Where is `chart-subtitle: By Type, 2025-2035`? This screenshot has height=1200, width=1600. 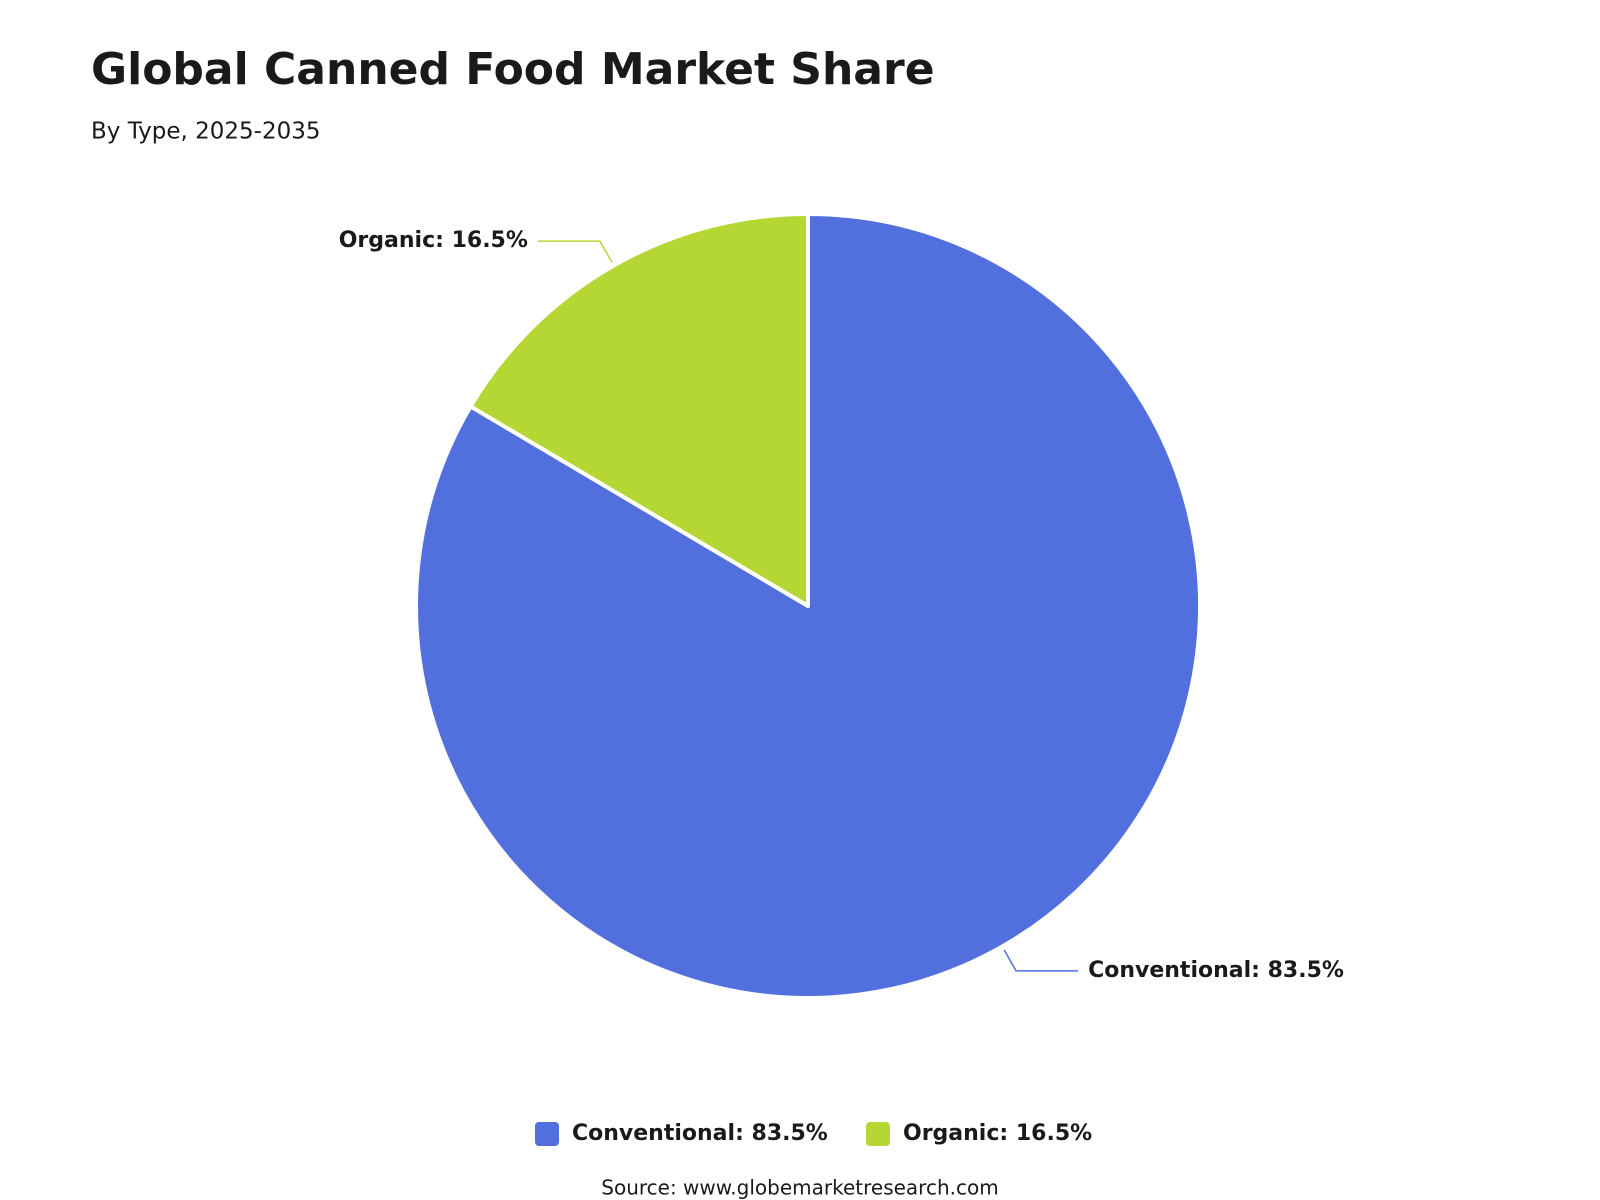
chart-subtitle: By Type, 2025-2035 is located at coordinates (206, 132).